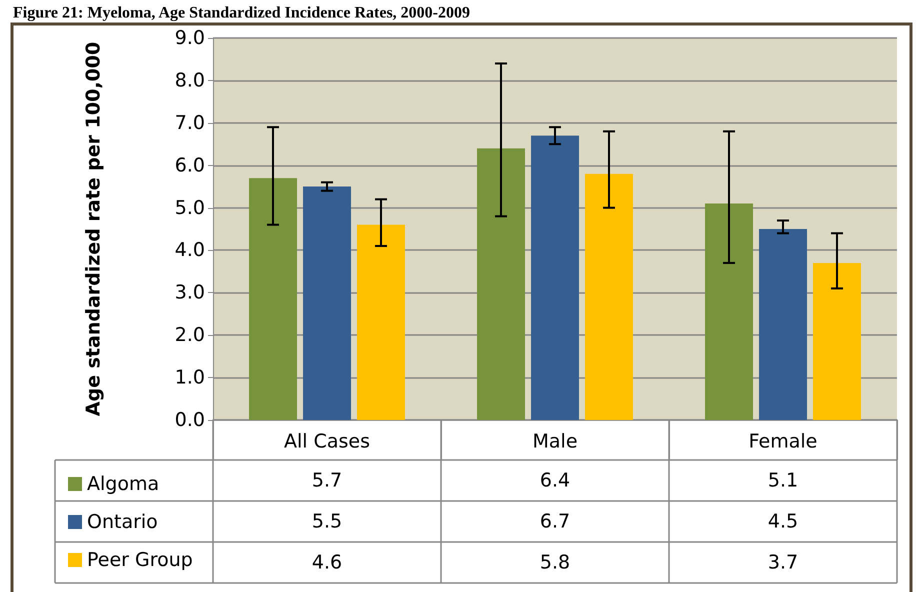 This screenshot has width=917, height=592. Describe the element at coordinates (189, 335) in the screenshot. I see `y-tick-label: 2.0` at that location.